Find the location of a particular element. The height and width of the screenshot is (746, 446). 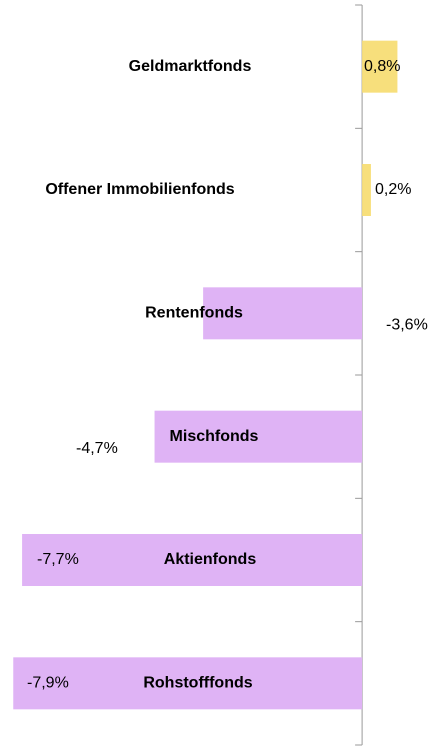

value-label: -4,7% is located at coordinates (97, 448).